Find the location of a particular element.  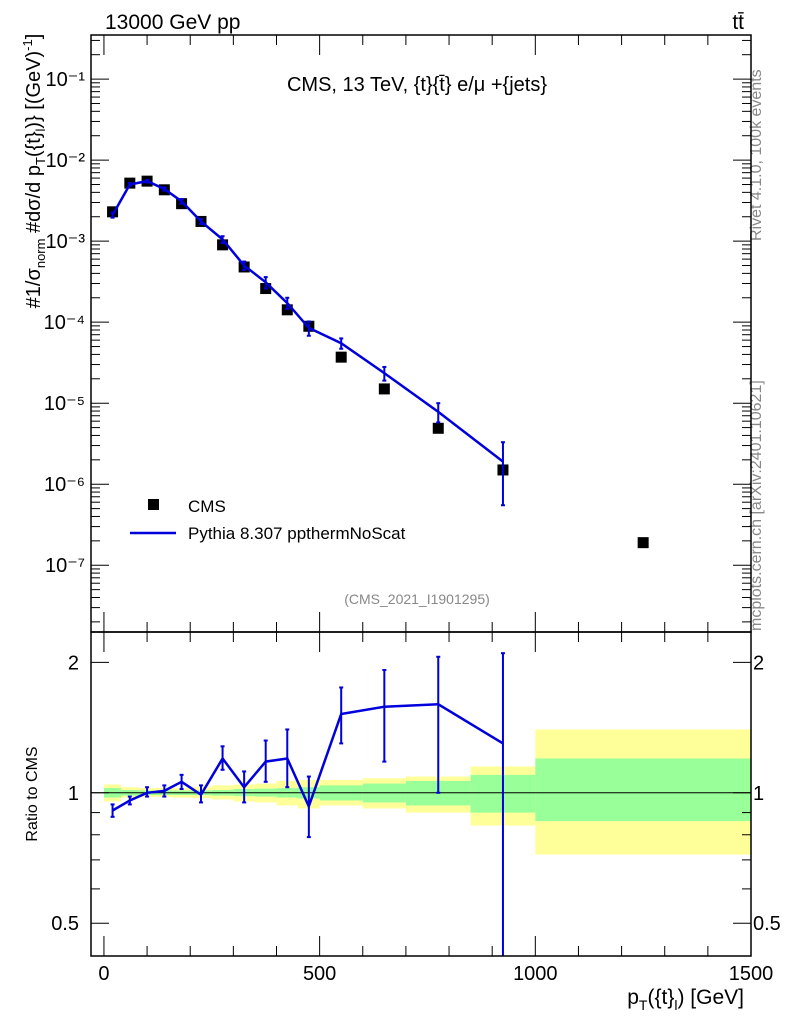

svg-text: pT({t}l) [GeV] is located at coordinates (685, 999).